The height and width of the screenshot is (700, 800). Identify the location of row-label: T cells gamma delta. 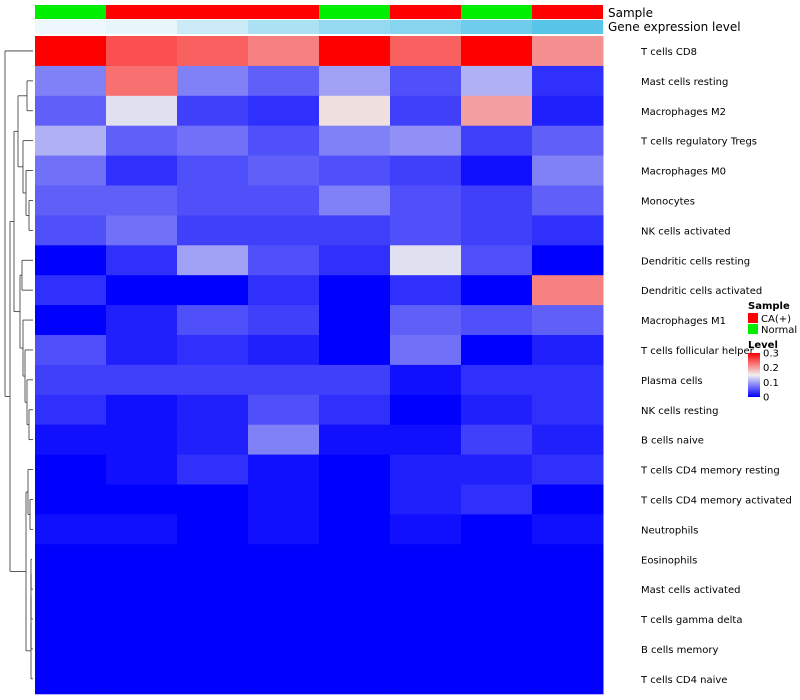
(691, 620).